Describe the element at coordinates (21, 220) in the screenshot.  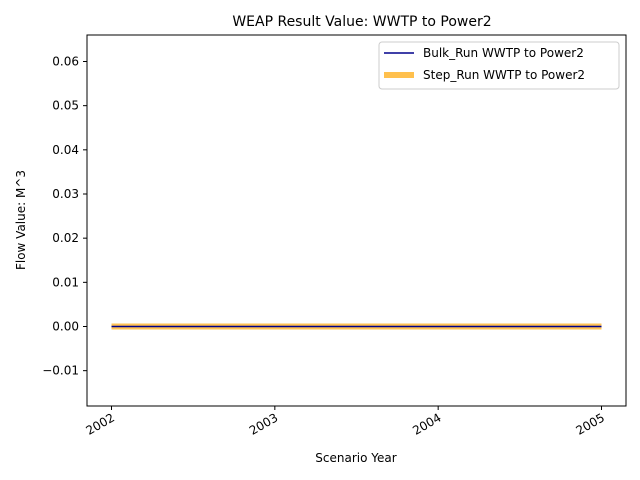
I see `y-axis-title: Flow Value: M^3` at that location.